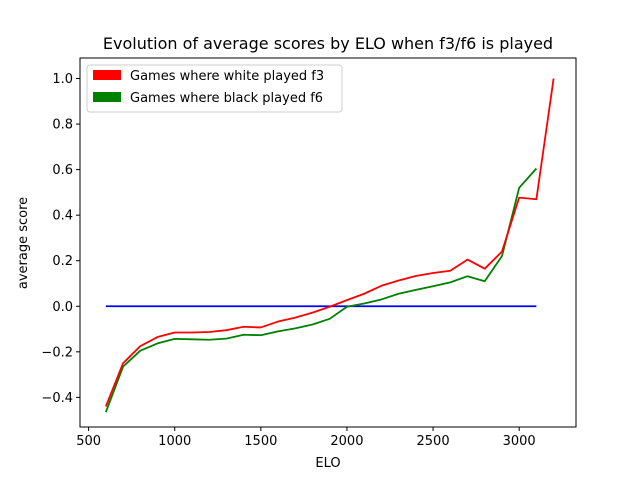 This screenshot has height=480, width=640. What do you see at coordinates (519, 441) in the screenshot?
I see `x-tick-label: 3000` at bounding box center [519, 441].